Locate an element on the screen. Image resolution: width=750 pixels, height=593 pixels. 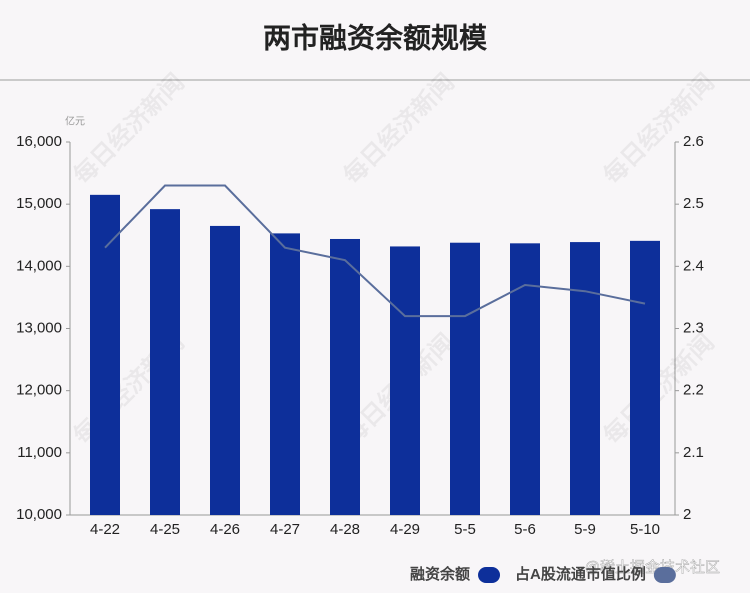
x-tick-label: 5-10 is located at coordinates (645, 529).